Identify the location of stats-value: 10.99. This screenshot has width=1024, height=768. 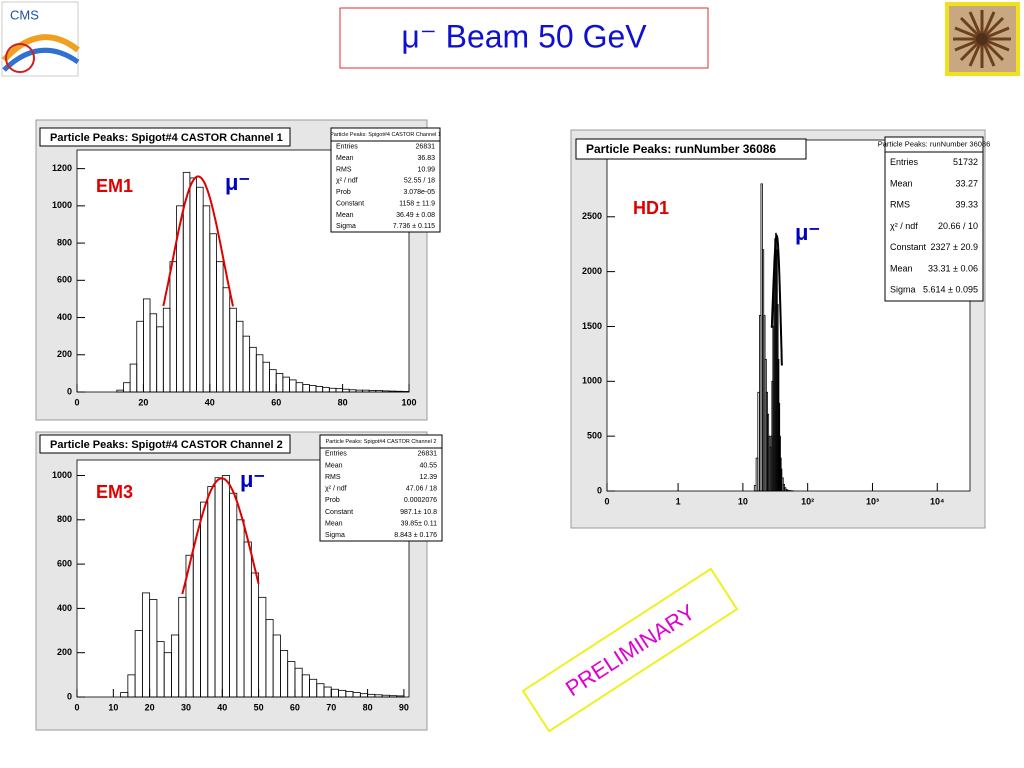
(426, 169).